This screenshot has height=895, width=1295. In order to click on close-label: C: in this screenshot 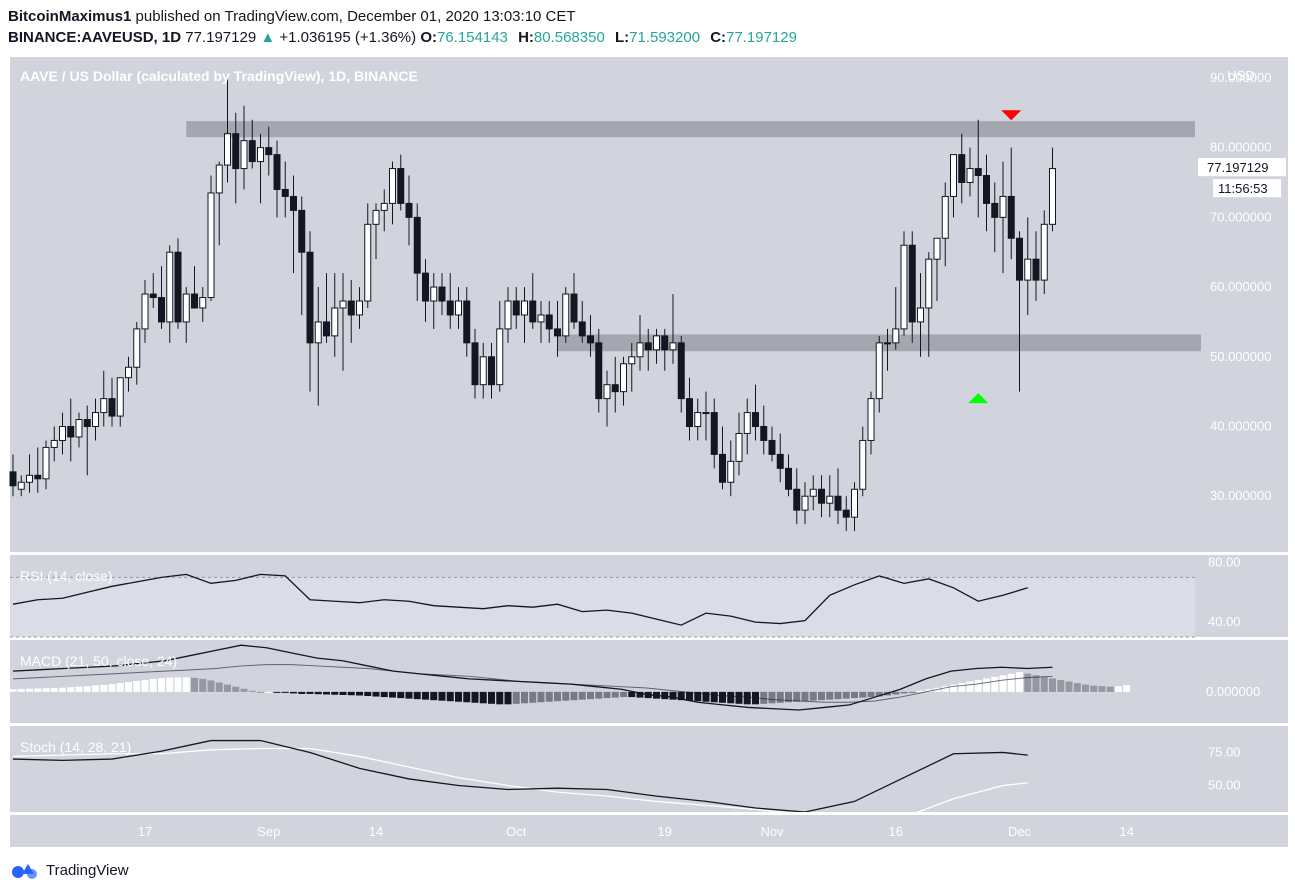, I will do `click(718, 37)`.